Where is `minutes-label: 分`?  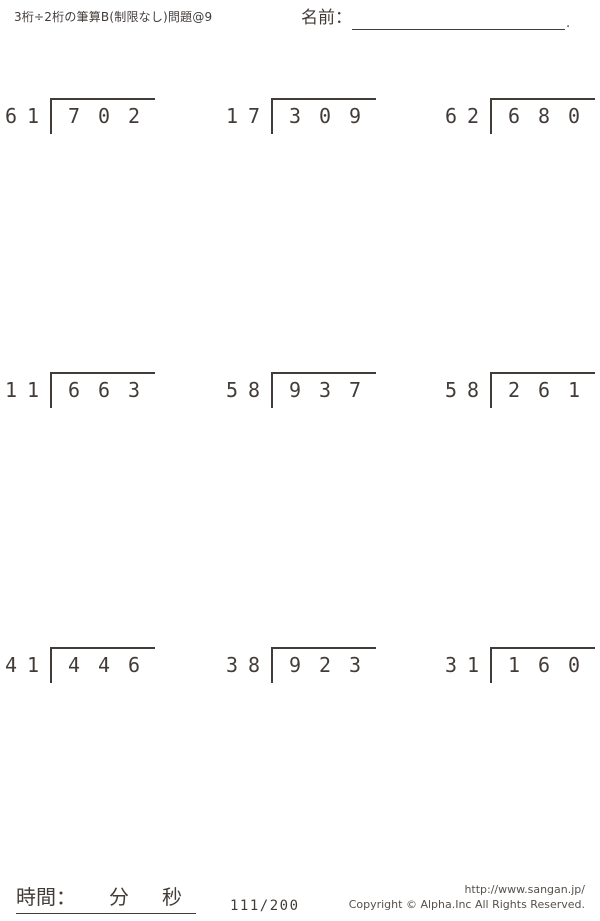
minutes-label: 分 is located at coordinates (119, 897).